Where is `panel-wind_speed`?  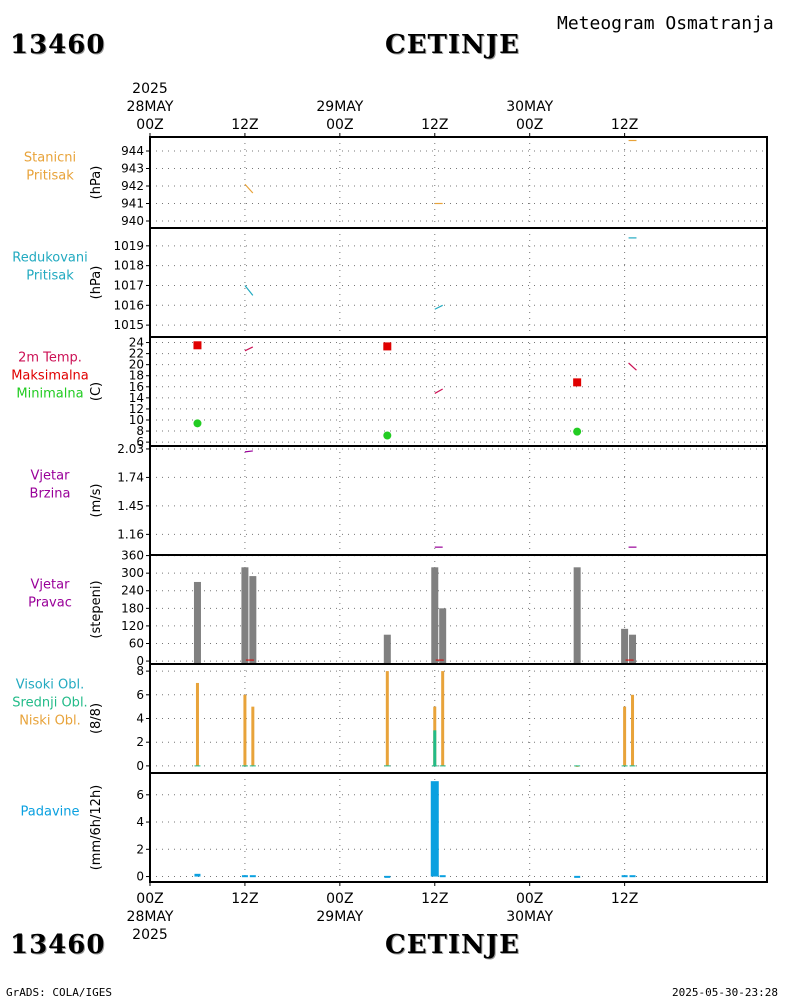 panel-wind_speed is located at coordinates (457, 500).